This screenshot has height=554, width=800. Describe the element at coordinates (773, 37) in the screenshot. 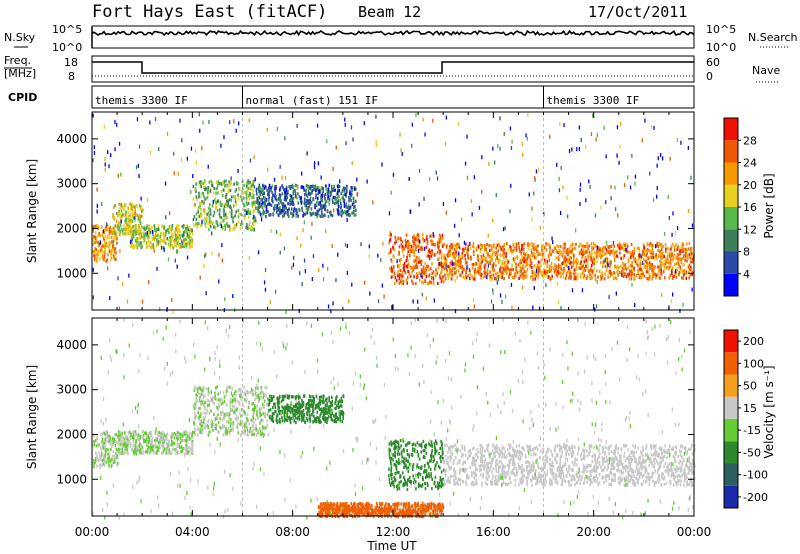

I see `nsearch-label: N.Search` at that location.